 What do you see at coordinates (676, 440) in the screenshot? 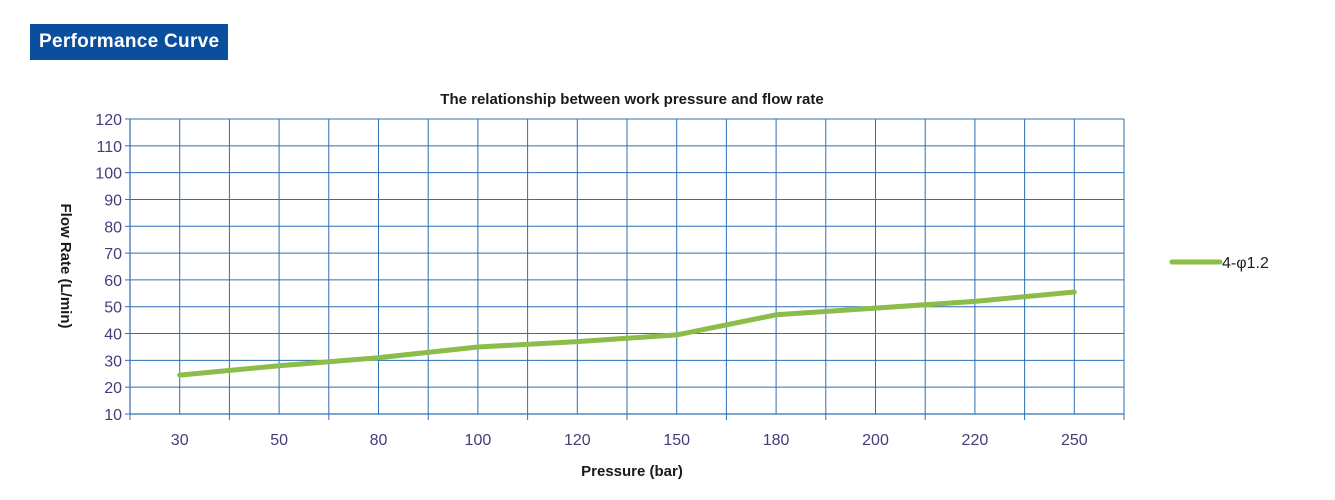
I see `x-tick-label: 150` at bounding box center [676, 440].